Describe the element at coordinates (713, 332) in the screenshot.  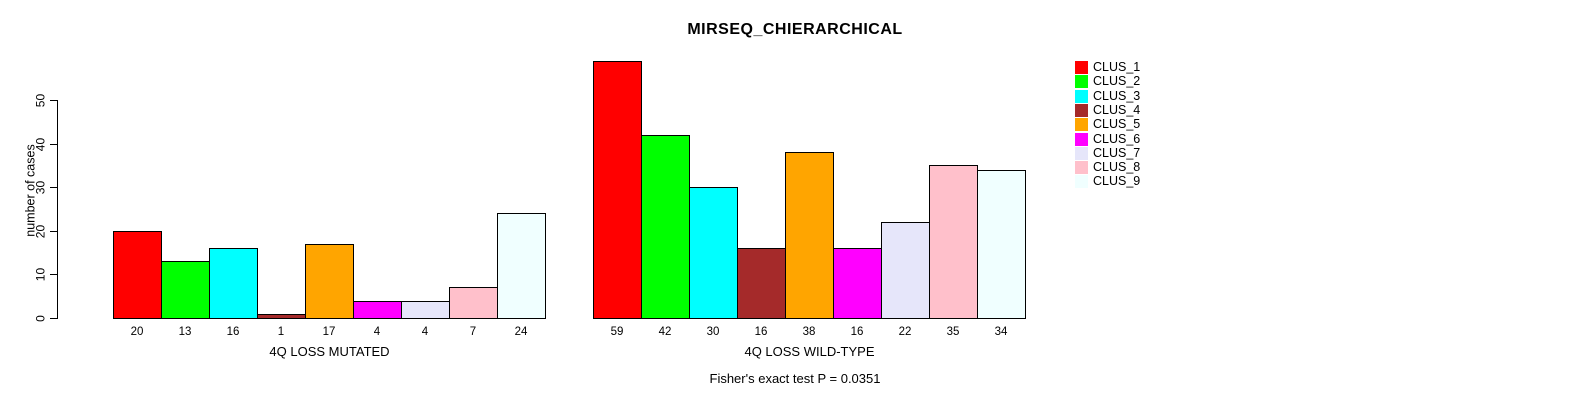
I see `bar-value-label: 30` at that location.